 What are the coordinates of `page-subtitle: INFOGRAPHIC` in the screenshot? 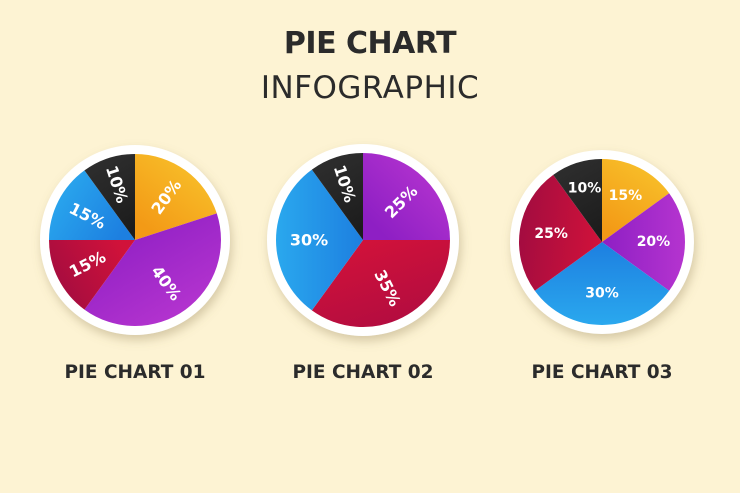 It's located at (370, 88).